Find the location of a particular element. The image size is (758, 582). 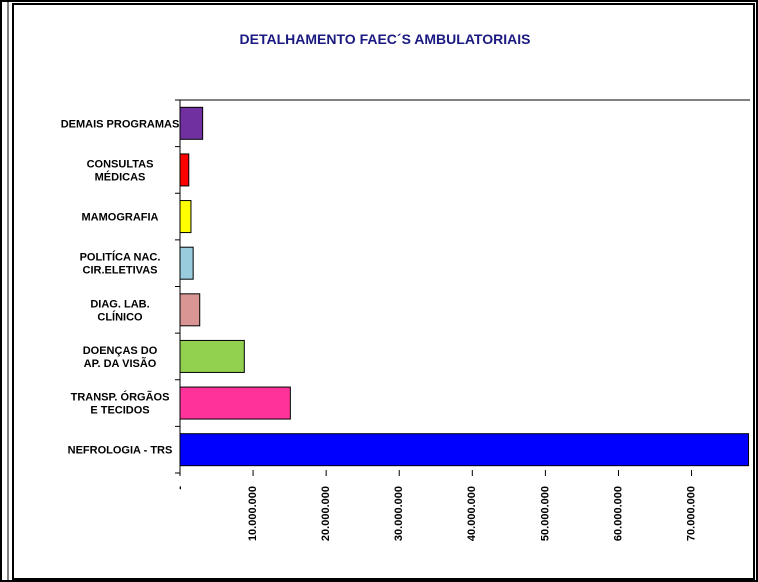

y-tick-label: CONSULTAS MÉDICAS is located at coordinates (120, 170).